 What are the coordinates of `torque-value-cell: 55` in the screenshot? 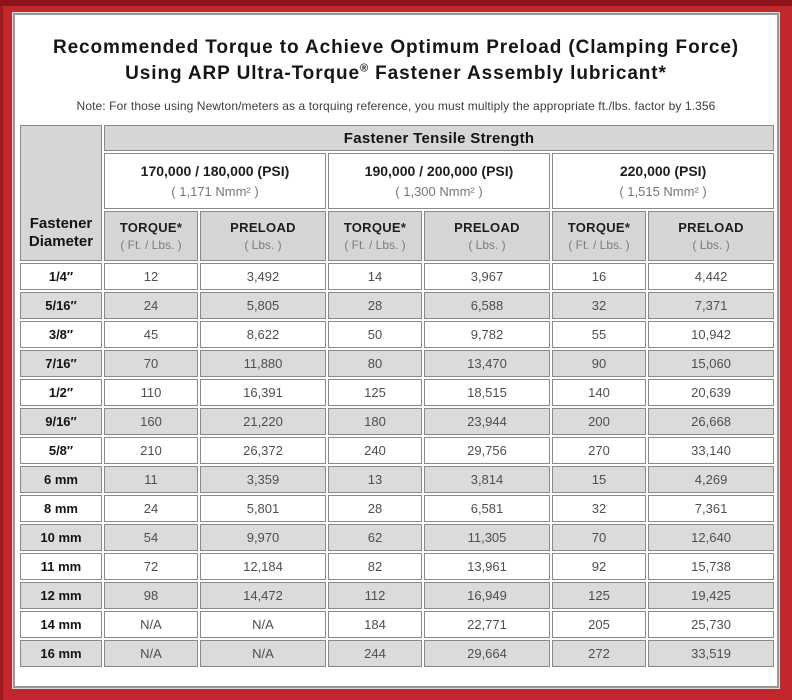 It's located at (599, 335).